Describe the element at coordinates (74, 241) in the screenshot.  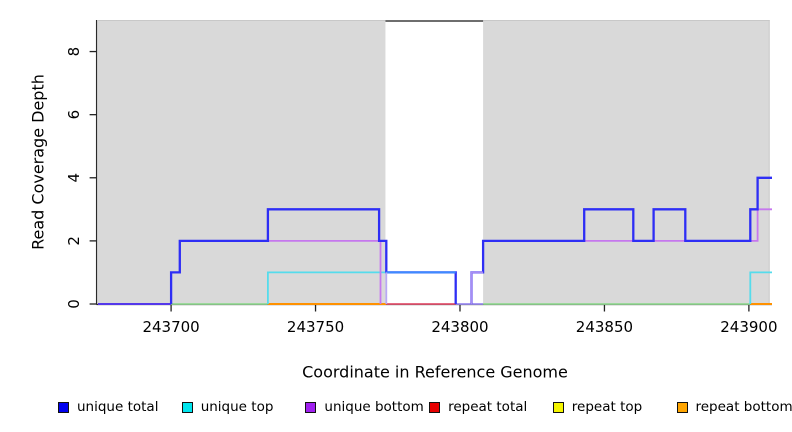
I see `y-tick-label: 2` at that location.